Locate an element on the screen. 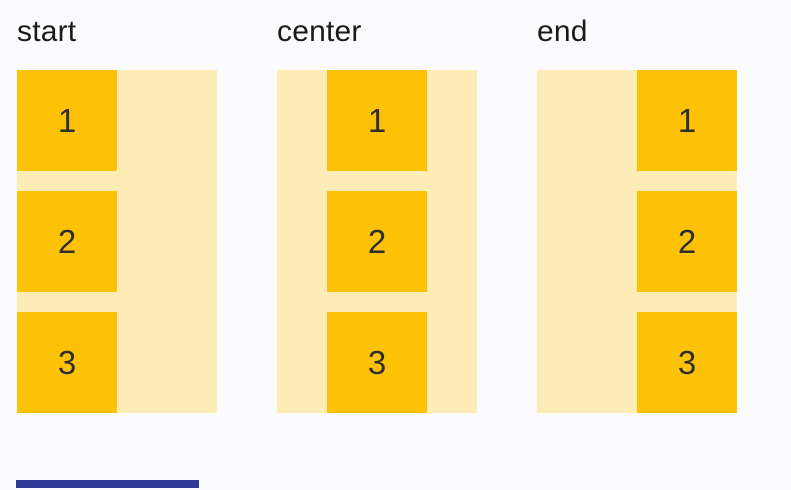 The width and height of the screenshot is (791, 490). scrollbar-thumb is located at coordinates (107, 484).